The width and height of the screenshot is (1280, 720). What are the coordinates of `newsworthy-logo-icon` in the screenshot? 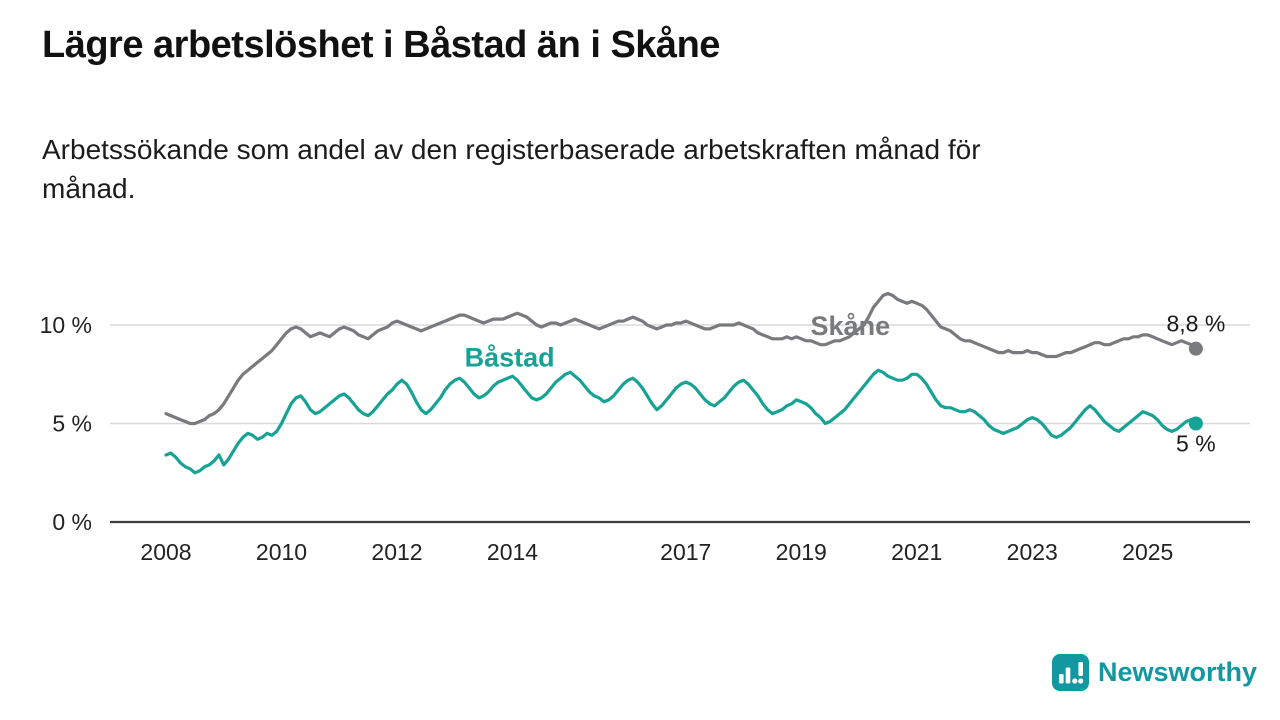 It's located at (1070, 672).